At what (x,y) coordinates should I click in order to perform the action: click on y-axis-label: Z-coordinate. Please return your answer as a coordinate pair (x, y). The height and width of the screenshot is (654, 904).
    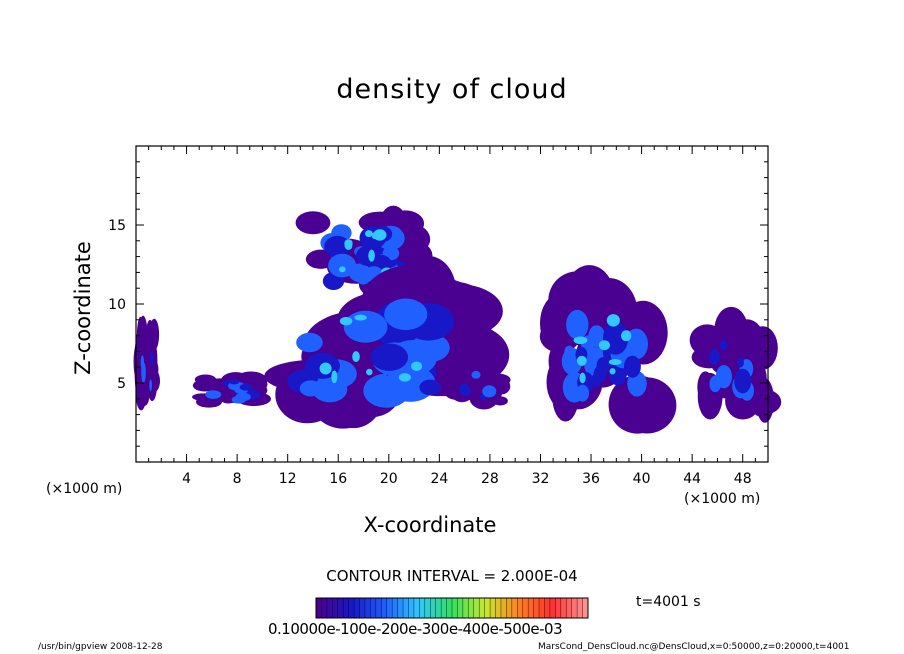
    Looking at the image, I should click on (83, 308).